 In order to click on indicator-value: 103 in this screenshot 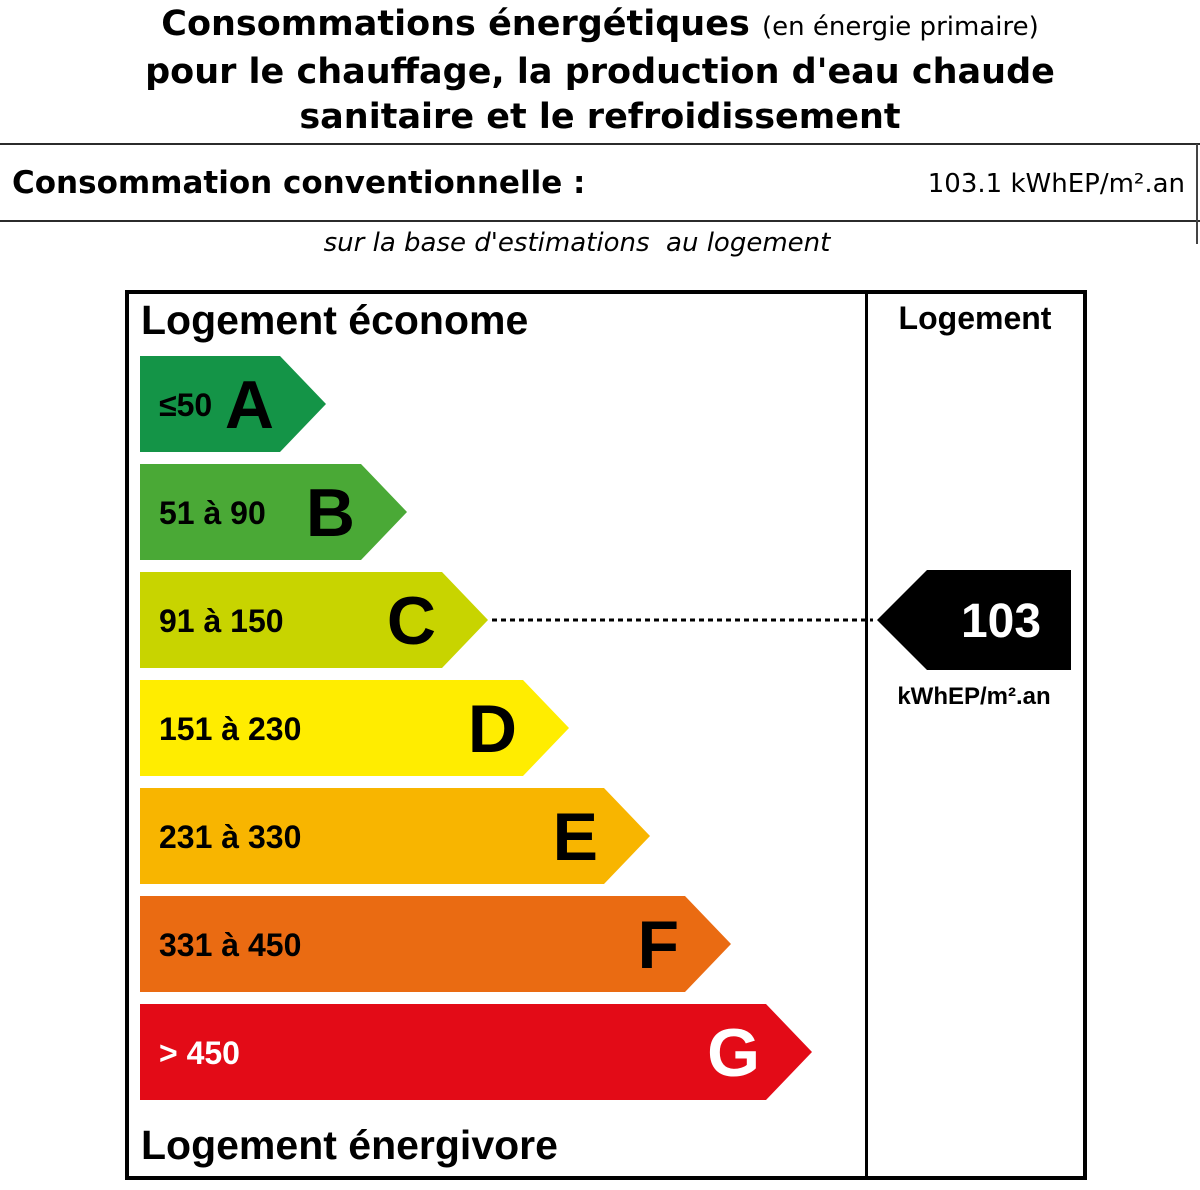, I will do `click(1001, 621)`.